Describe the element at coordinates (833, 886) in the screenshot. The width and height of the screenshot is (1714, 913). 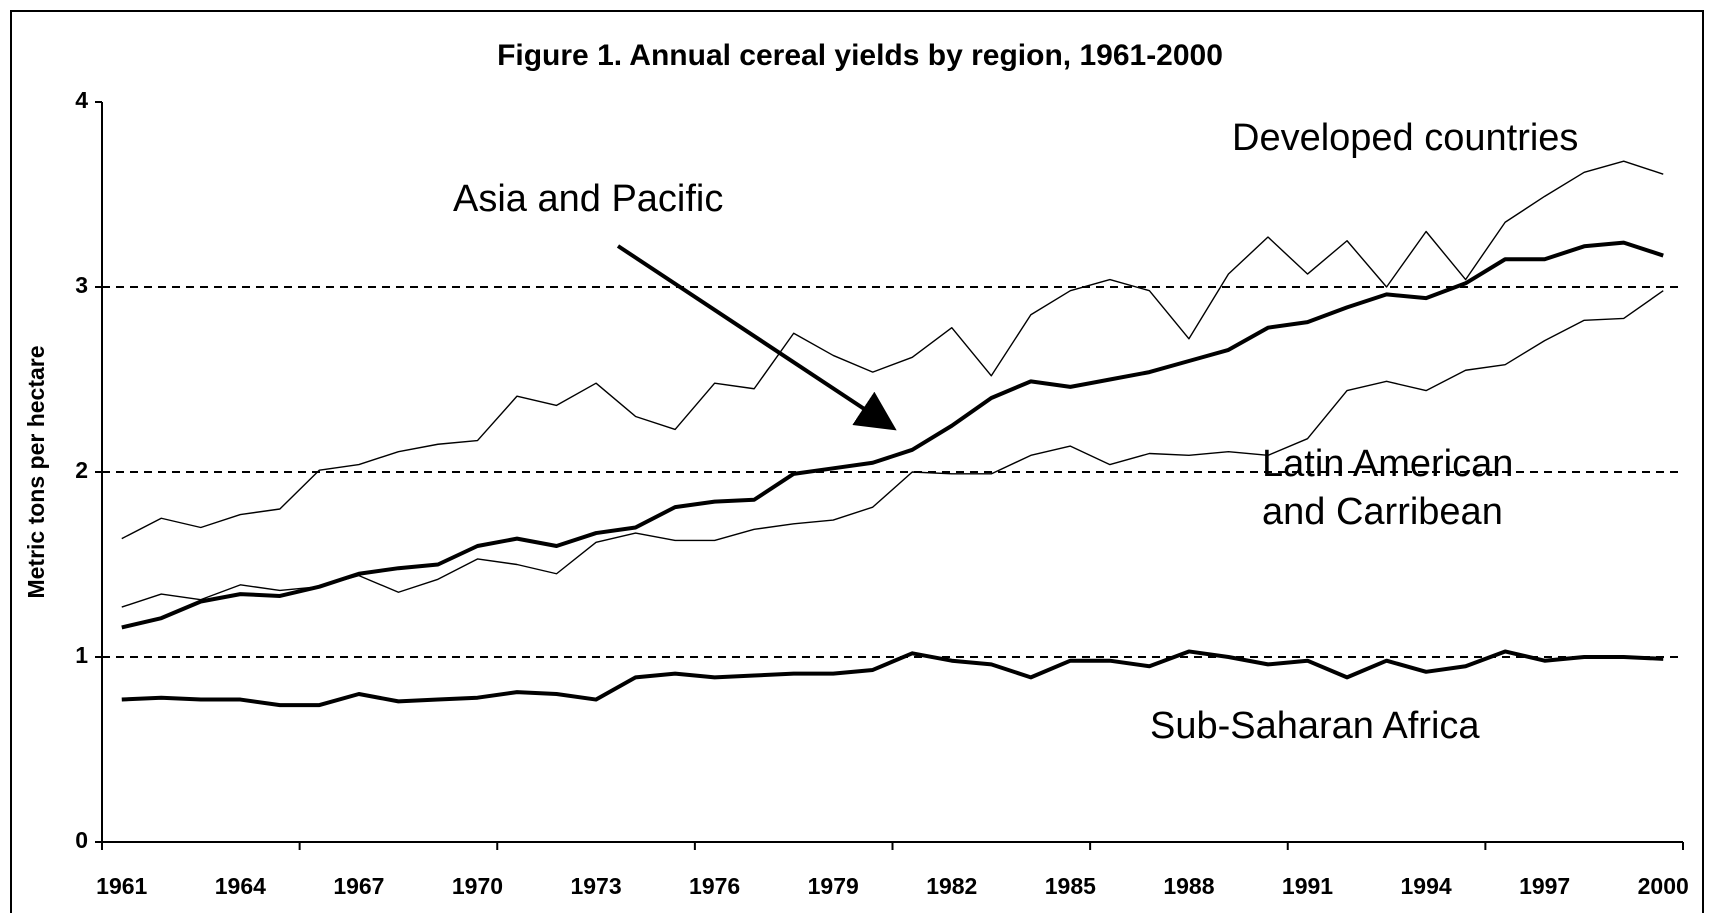
I see `x-tick-label: 1979` at that location.